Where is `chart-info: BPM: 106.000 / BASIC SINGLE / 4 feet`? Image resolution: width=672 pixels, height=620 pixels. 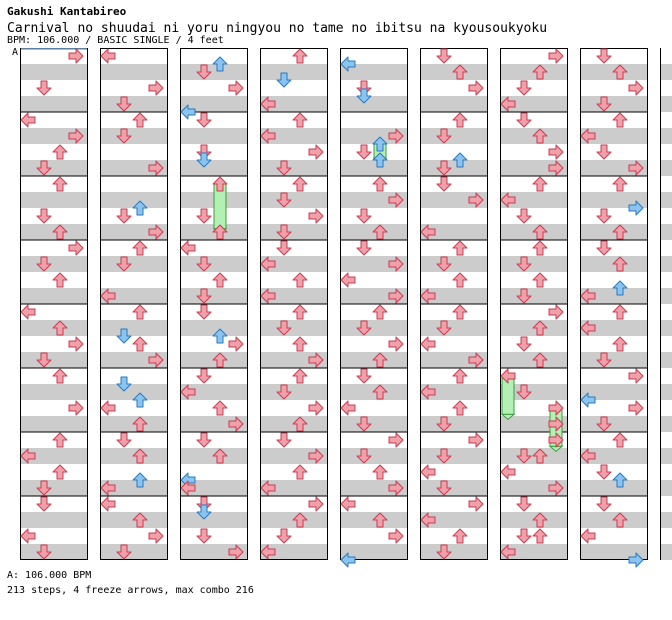
chart-info: BPM: 106.000 / BASIC SINGLE / 4 feet is located at coordinates (115, 40).